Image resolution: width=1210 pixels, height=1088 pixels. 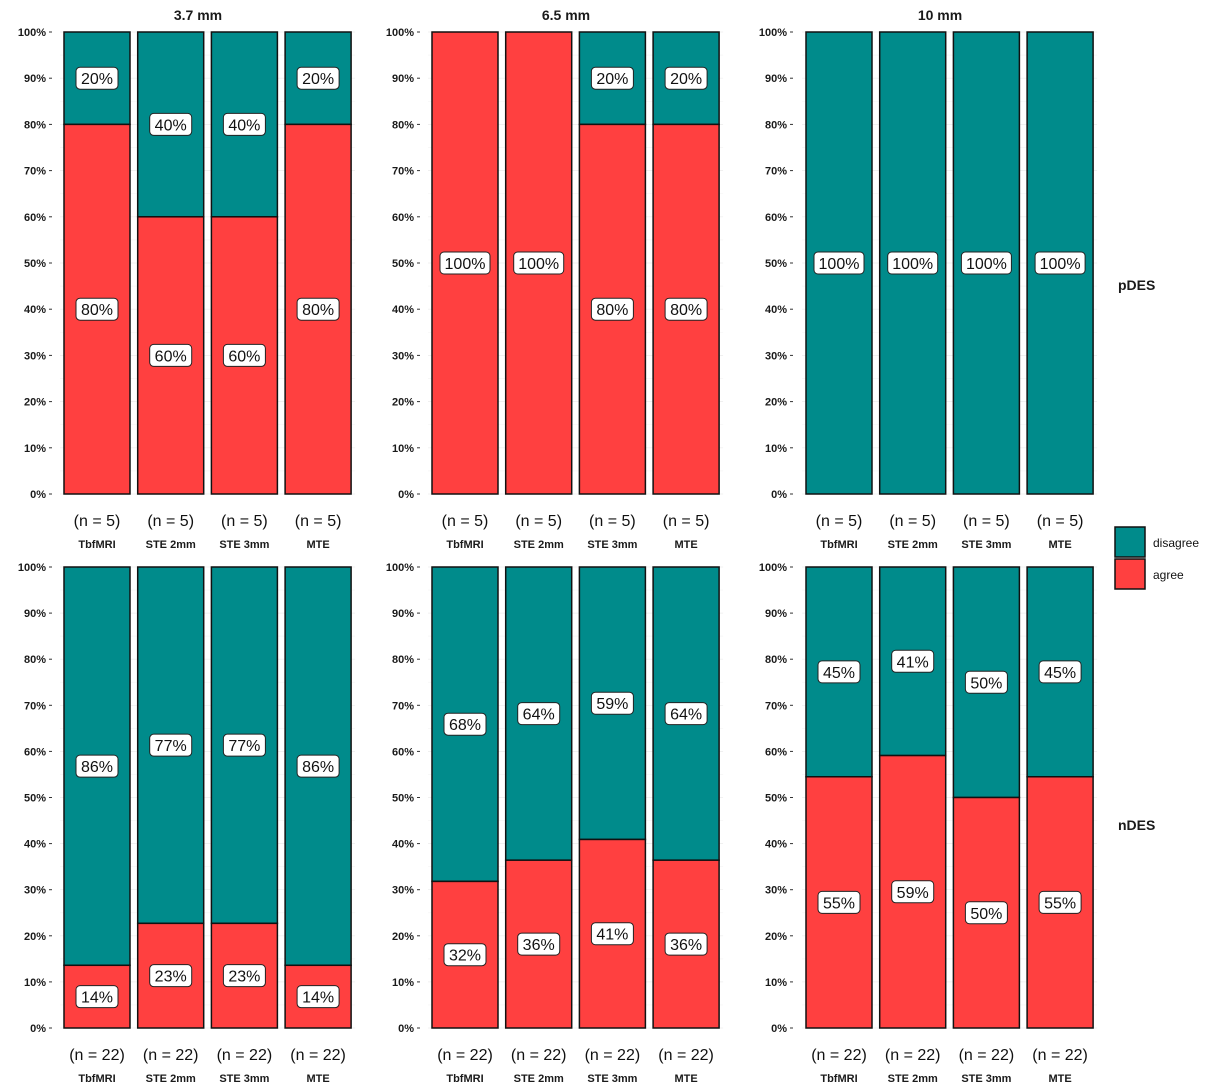 I want to click on legend-label: agree, so click(x=1168, y=575).